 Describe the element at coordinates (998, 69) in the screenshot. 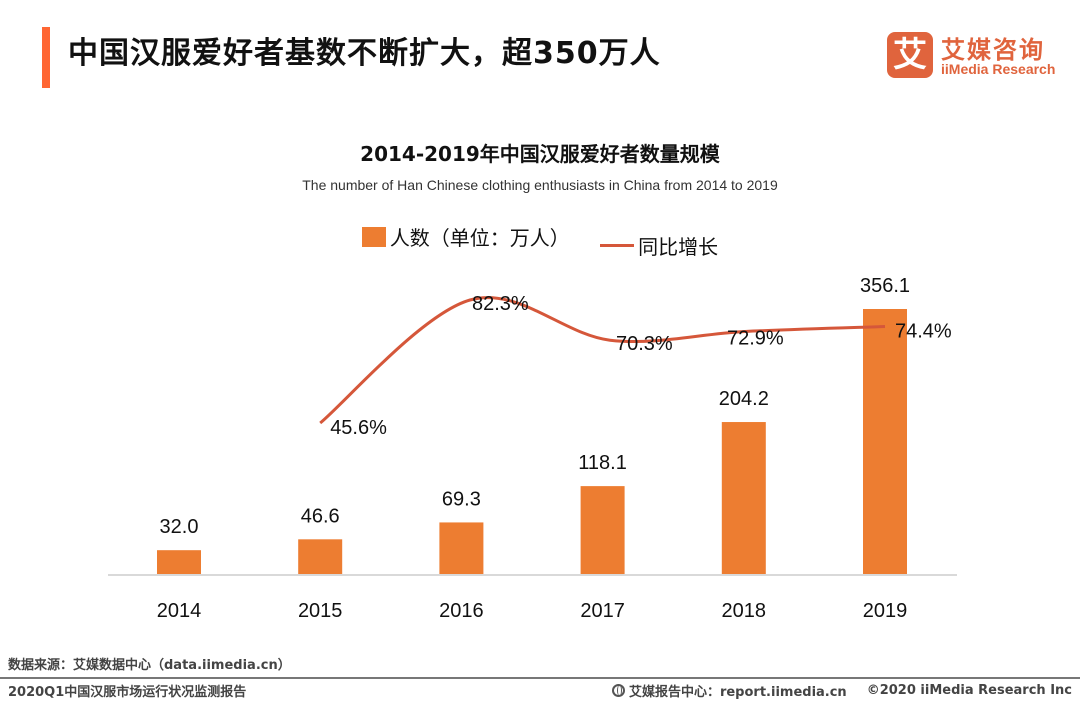

I see `logo-name-en: iiMedia Research` at that location.